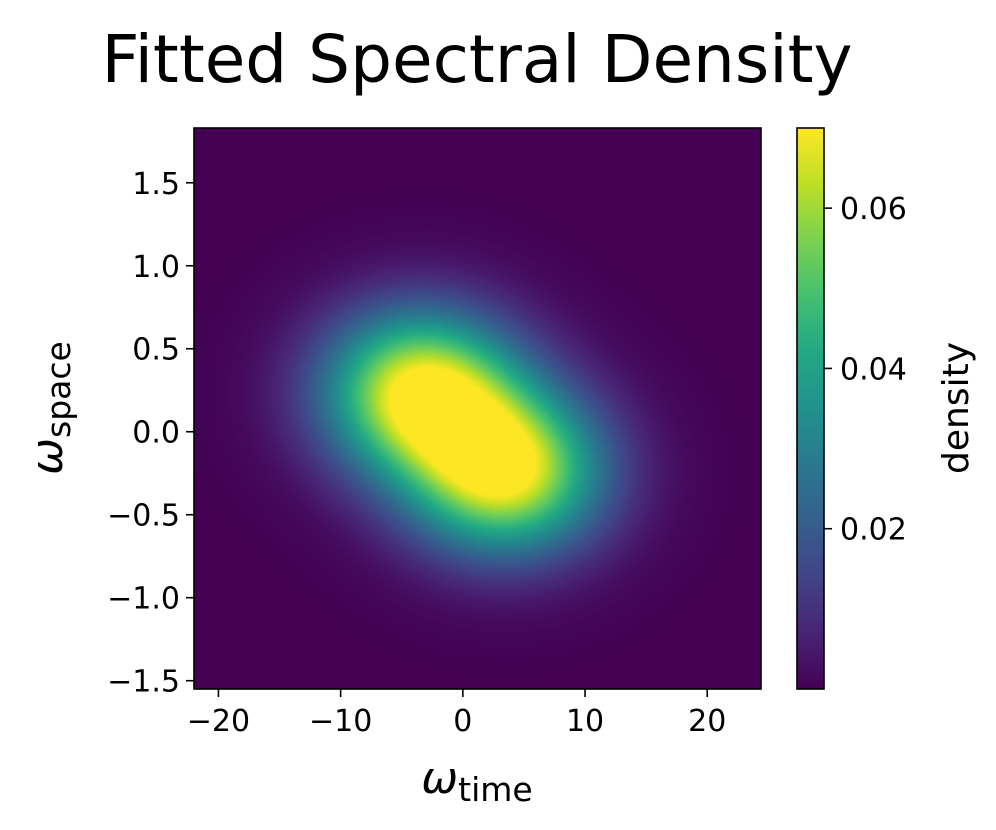  What do you see at coordinates (156, 350) in the screenshot?
I see `y-tick-label: 0.5` at bounding box center [156, 350].